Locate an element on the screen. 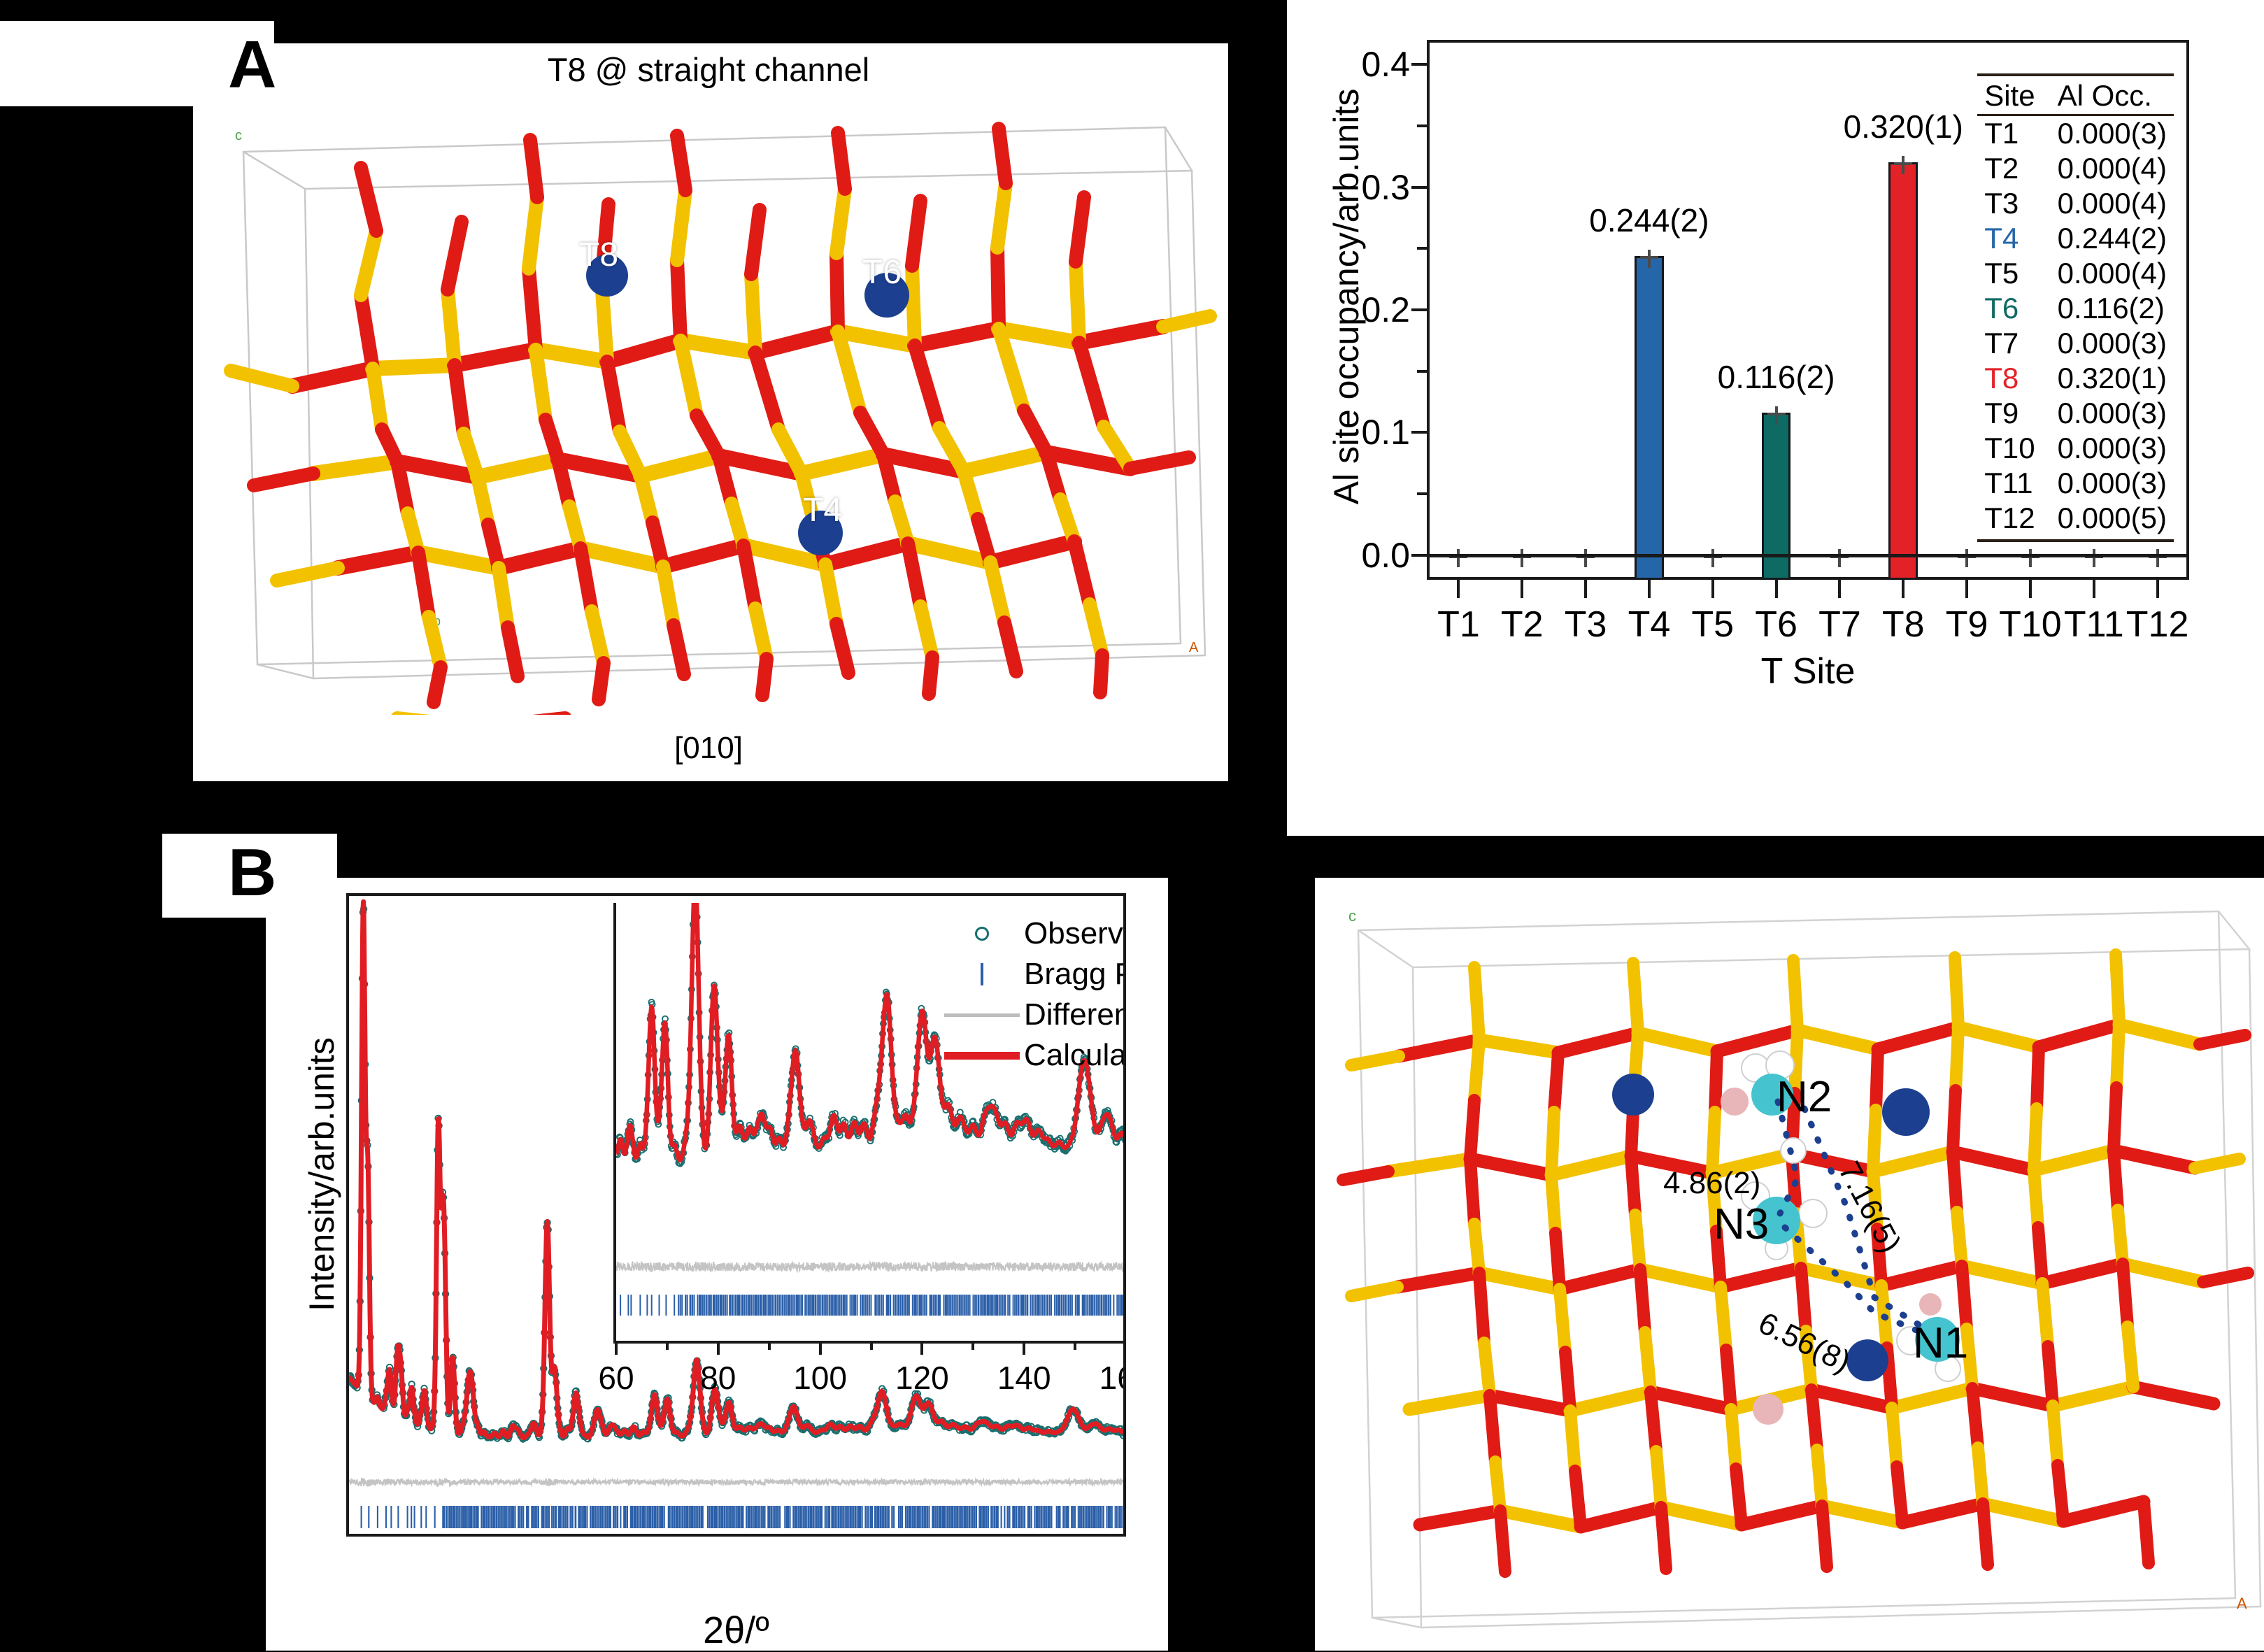 This screenshot has height=1652, width=2264. legend-label-bragg: Bragg Peaks is located at coordinates (1075, 974).